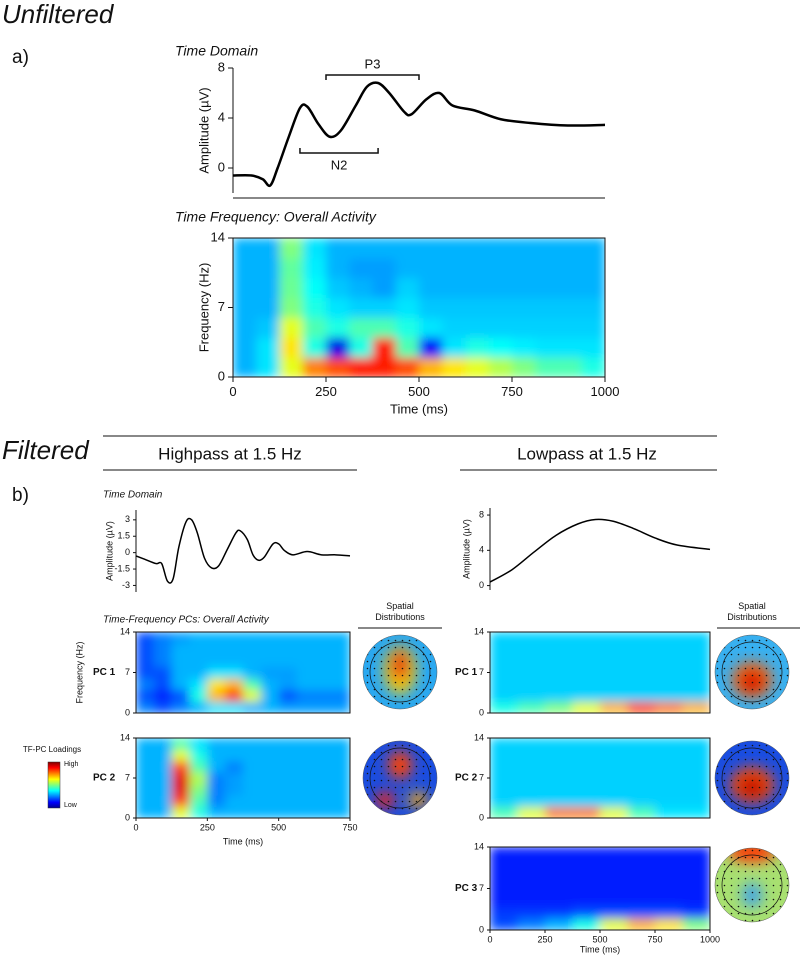 The width and height of the screenshot is (800, 956). I want to click on y-tick-label: 7, so click(481, 672).